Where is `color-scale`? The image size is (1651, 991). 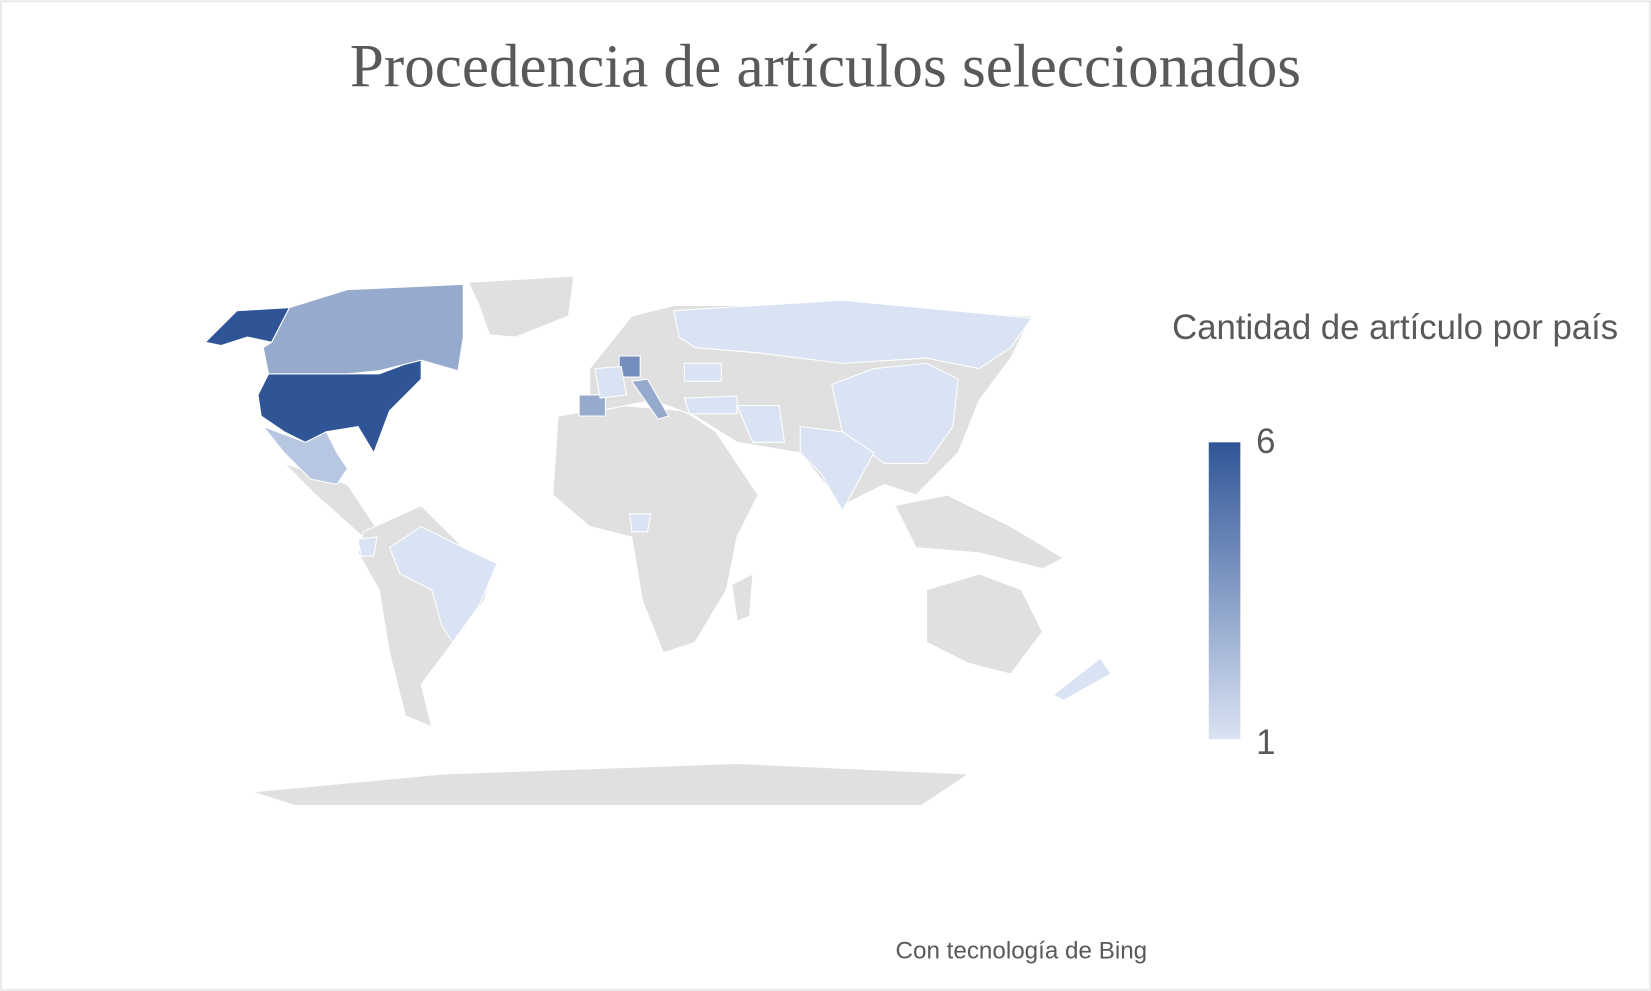 color-scale is located at coordinates (1224, 591).